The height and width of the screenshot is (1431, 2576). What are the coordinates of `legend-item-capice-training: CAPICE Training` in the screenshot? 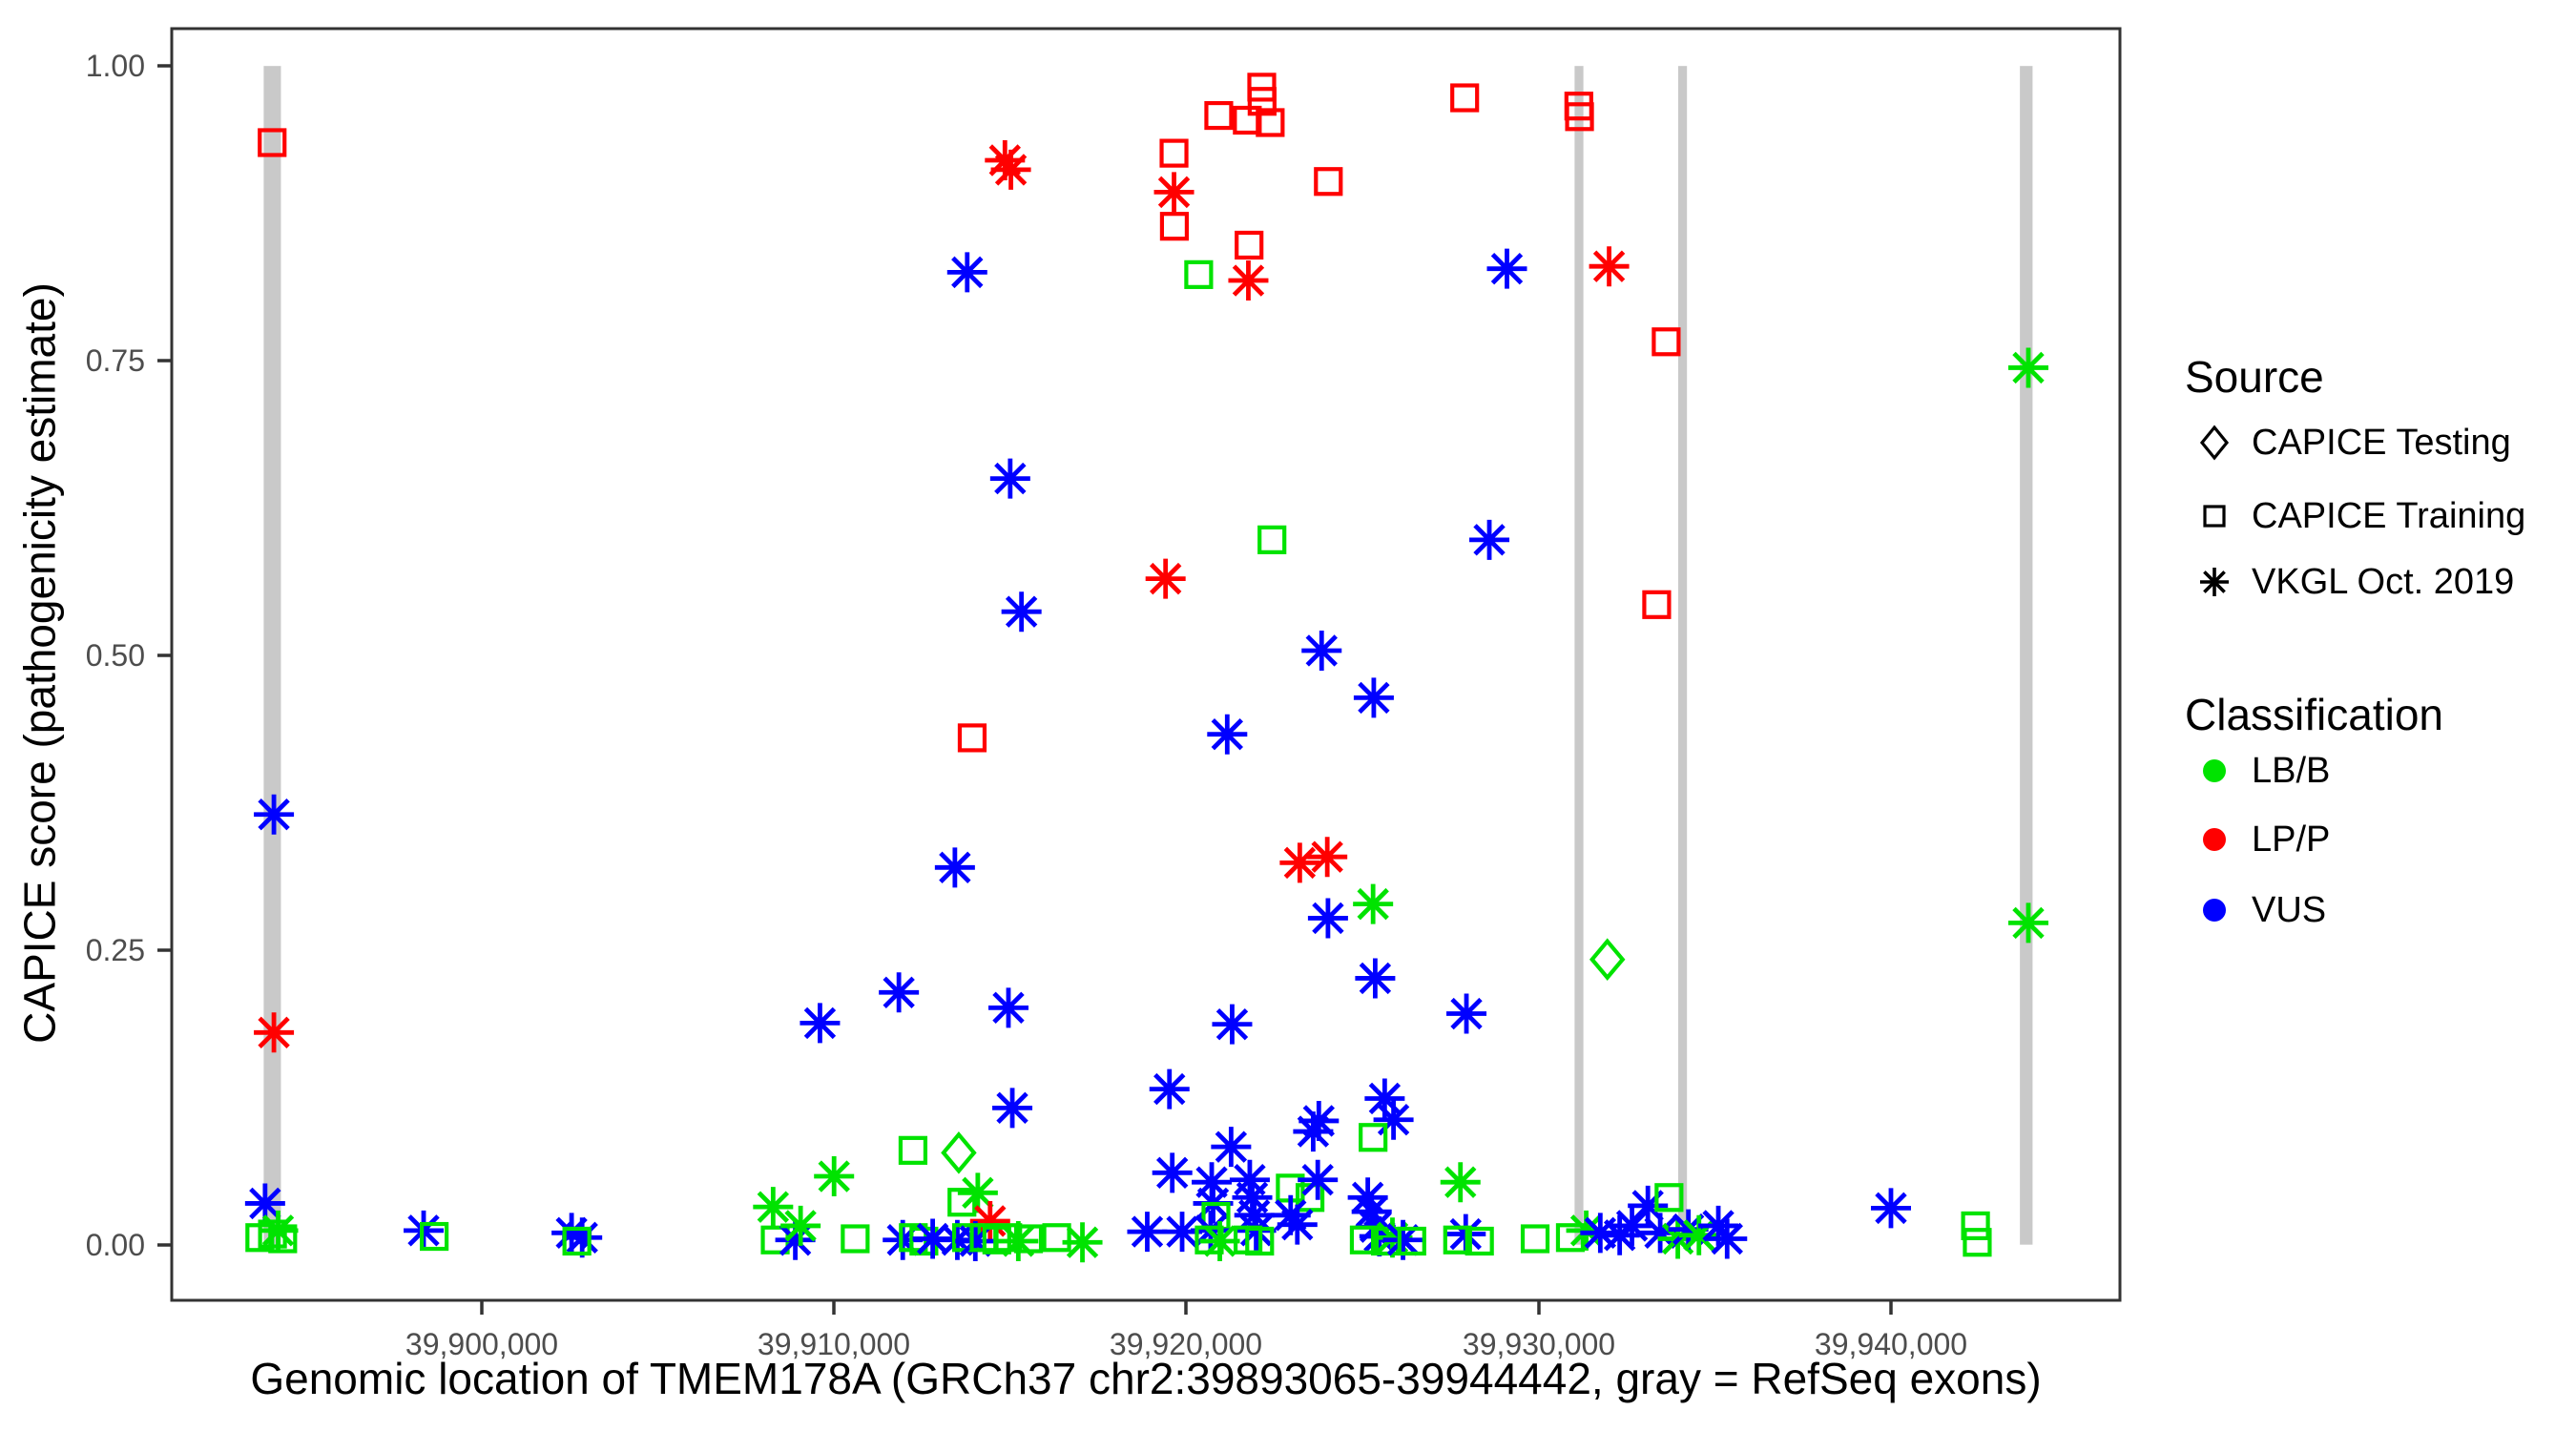 It's located at (2358, 516).